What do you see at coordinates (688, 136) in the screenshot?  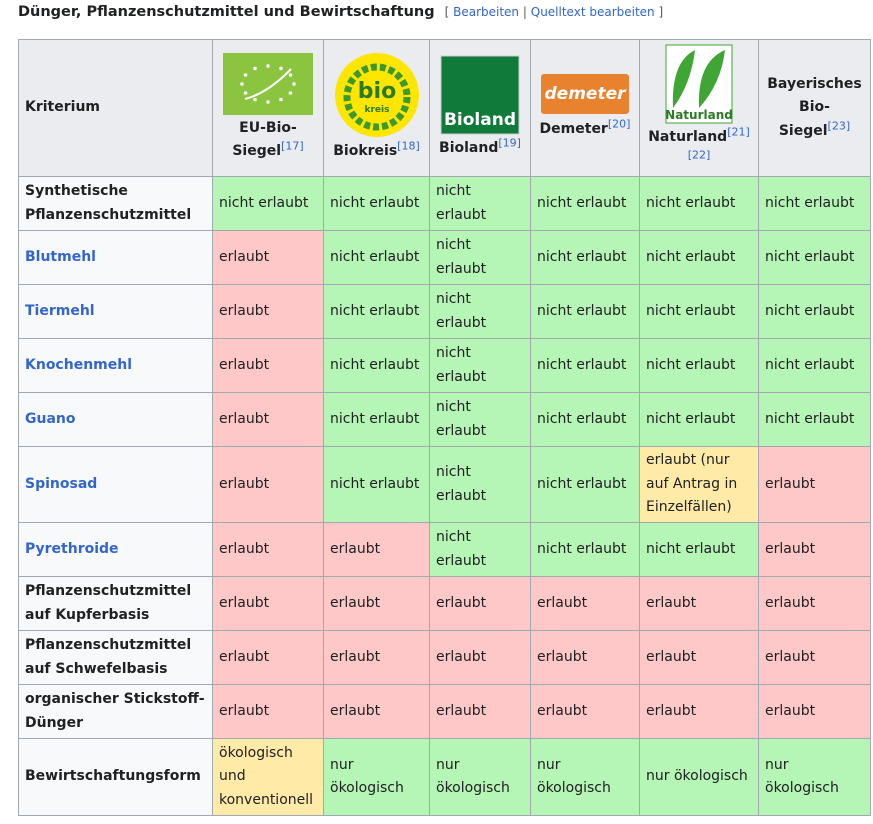 I see `column-label: Naturland` at bounding box center [688, 136].